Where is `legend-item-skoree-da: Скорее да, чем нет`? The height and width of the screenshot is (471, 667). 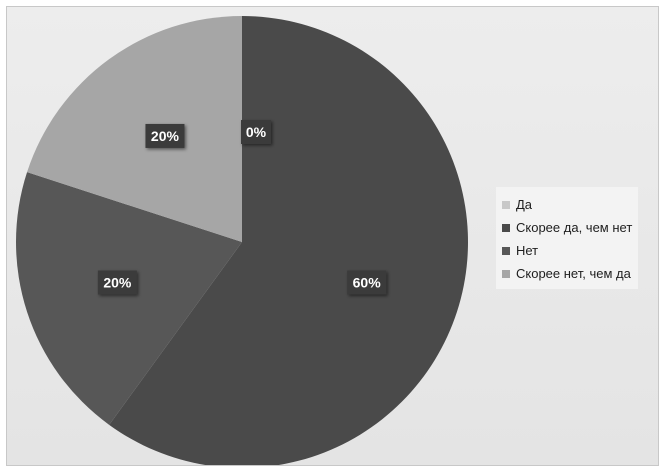 legend-item-skoree-da: Скорее да, чем нет is located at coordinates (567, 227).